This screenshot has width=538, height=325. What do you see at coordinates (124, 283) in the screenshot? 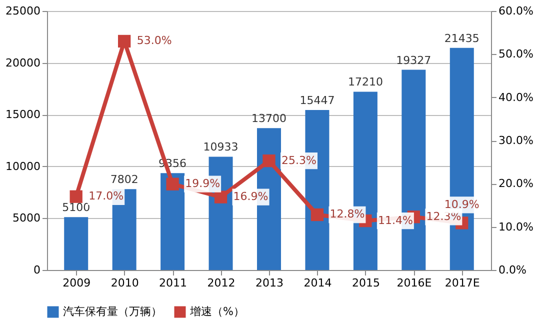
I see `x-tick-label: 2010` at bounding box center [124, 283].